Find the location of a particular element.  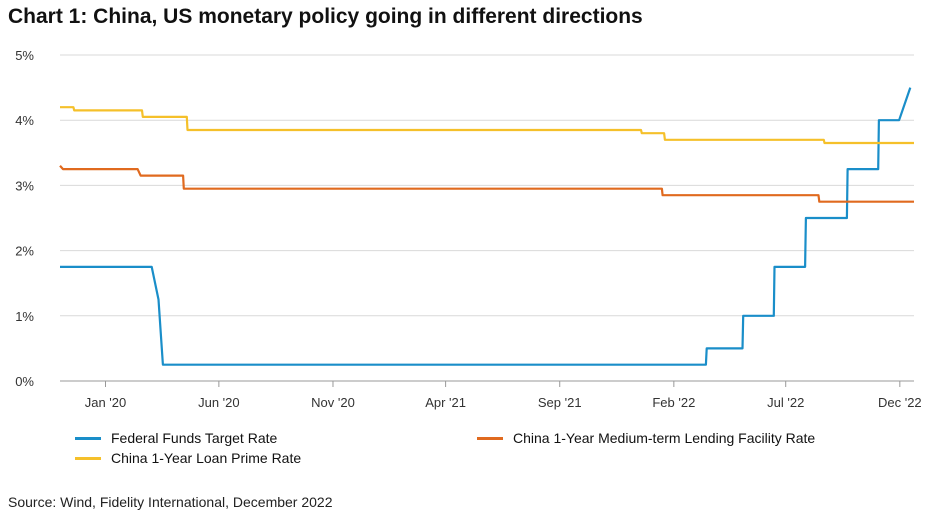

x-tick-label: Sep '21 is located at coordinates (560, 402).